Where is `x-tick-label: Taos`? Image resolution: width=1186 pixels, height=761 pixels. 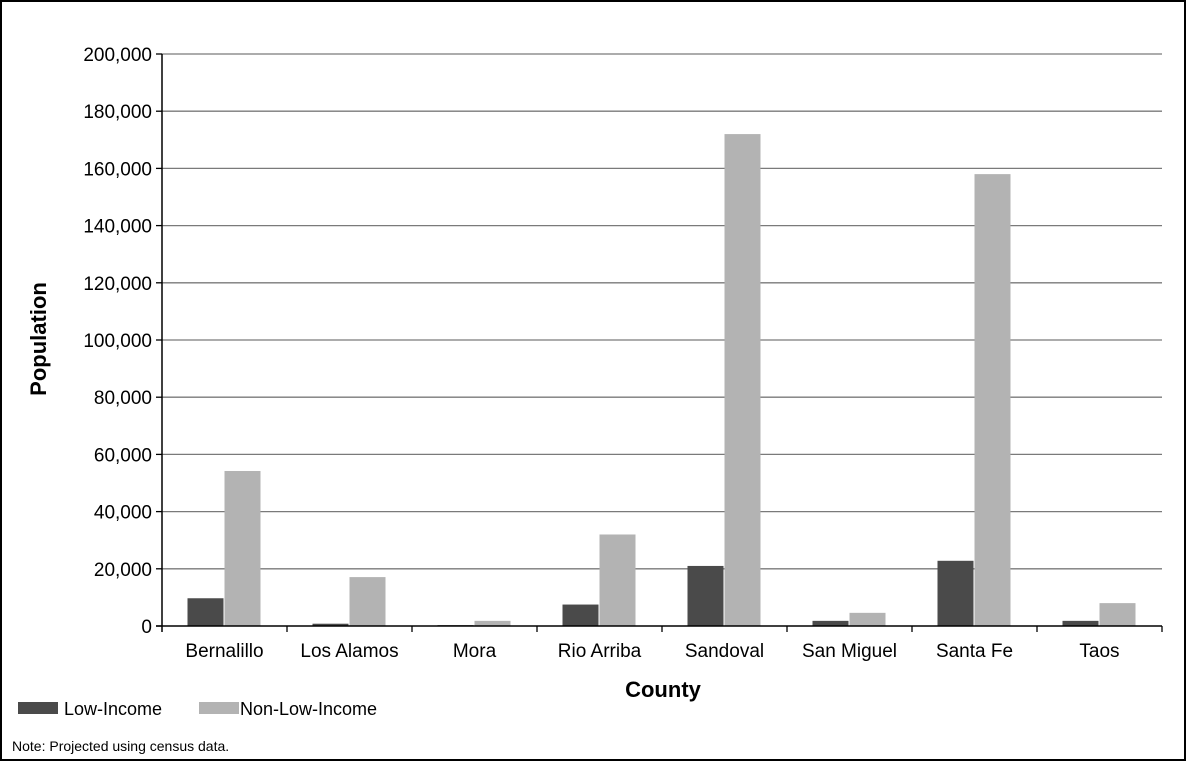
x-tick-label: Taos is located at coordinates (1099, 651).